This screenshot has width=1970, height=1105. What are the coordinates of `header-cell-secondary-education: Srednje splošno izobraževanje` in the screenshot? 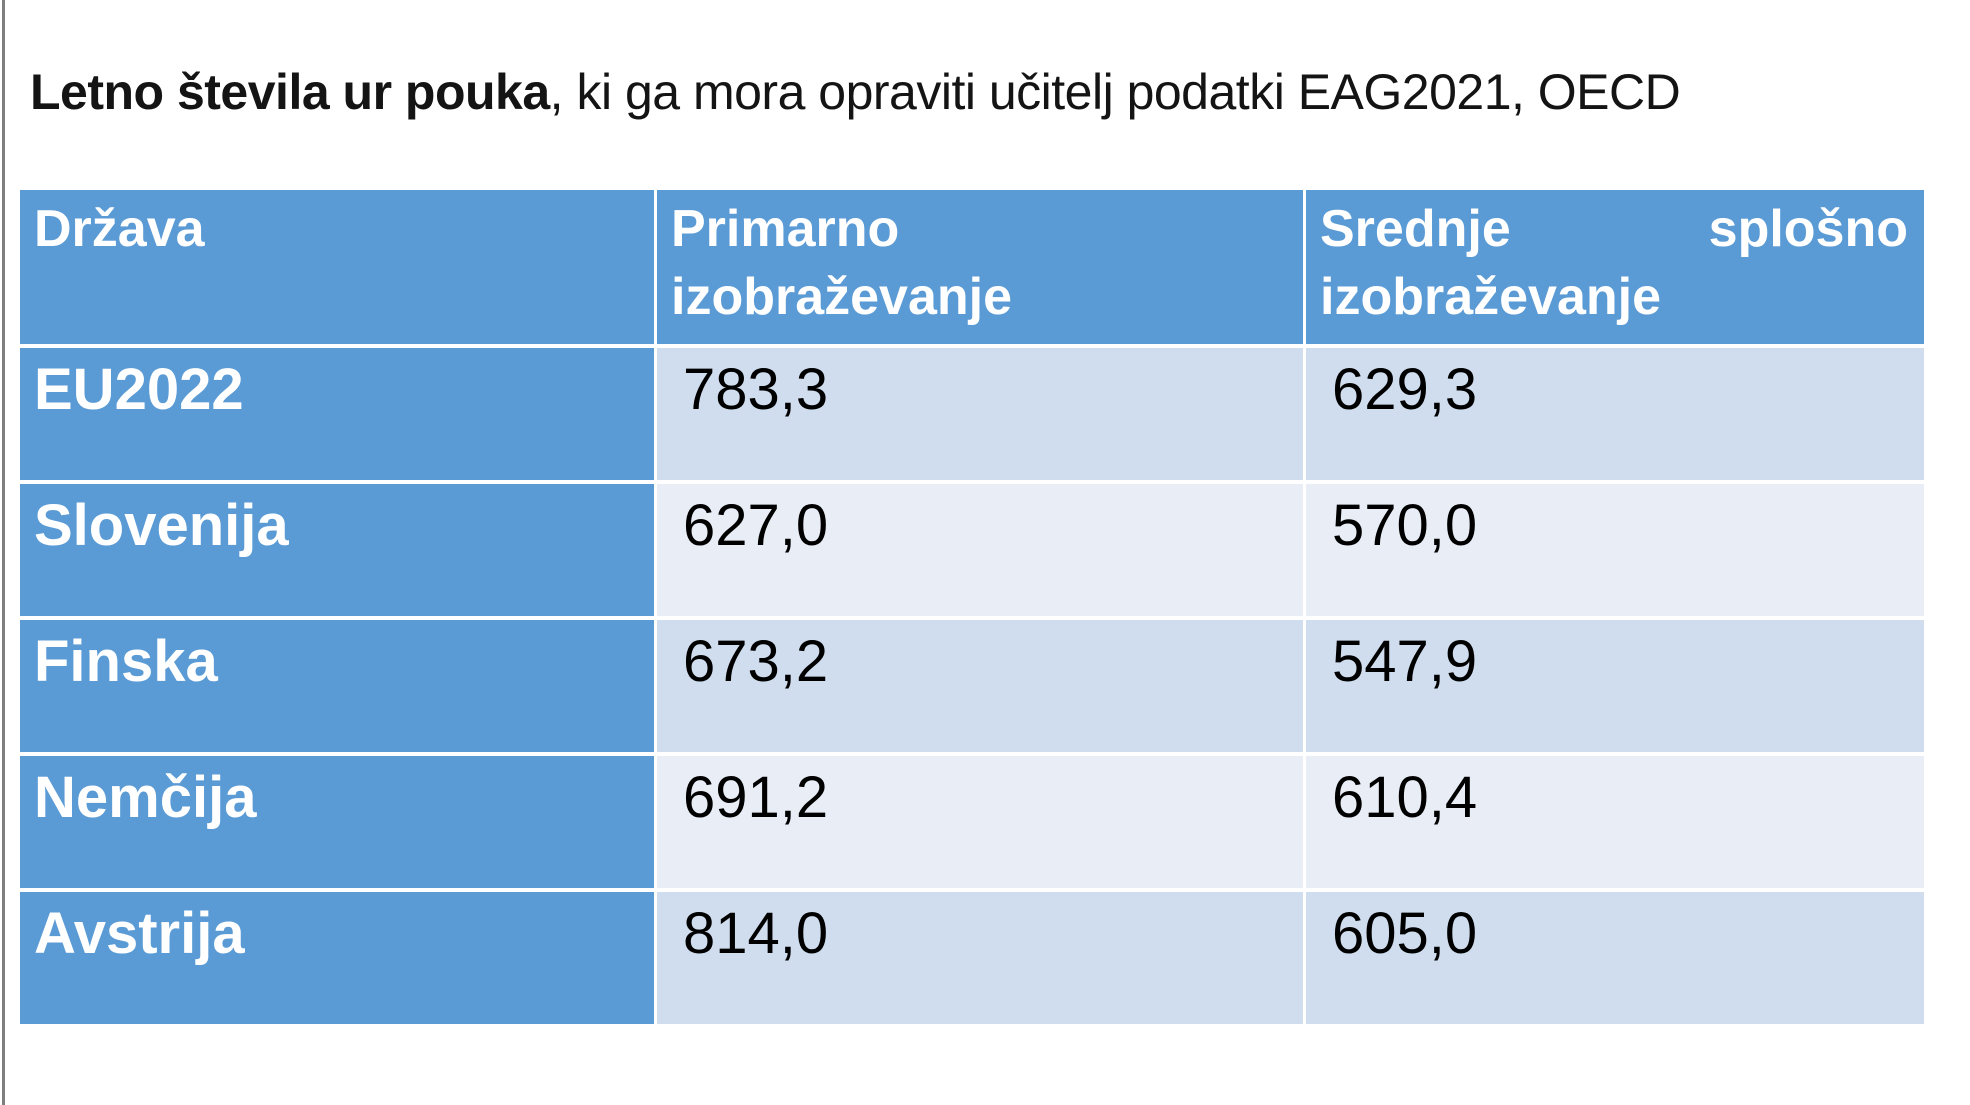 It's located at (1616, 269).